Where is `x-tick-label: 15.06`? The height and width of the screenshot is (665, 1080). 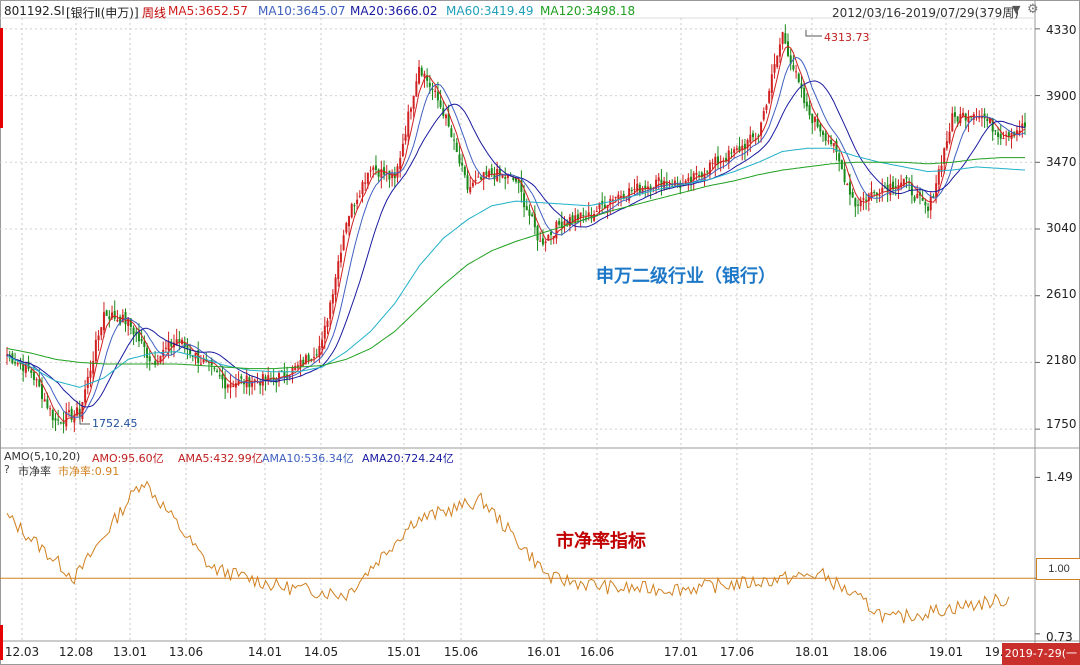
x-tick-label: 15.06 is located at coordinates (461, 652).